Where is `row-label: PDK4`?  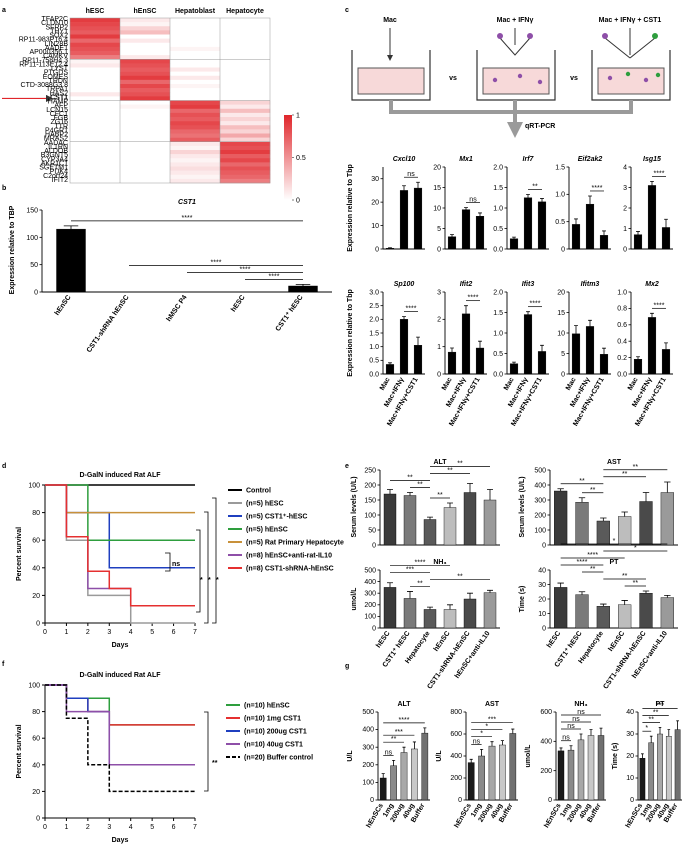 row-label: PDK4 is located at coordinates (59, 172).